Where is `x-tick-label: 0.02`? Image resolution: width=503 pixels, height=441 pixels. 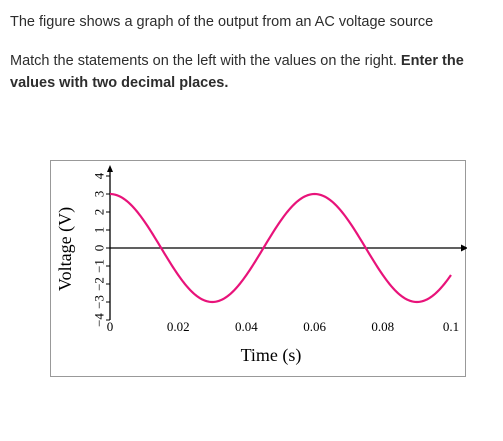 x-tick-label: 0.02 is located at coordinates (178, 326).